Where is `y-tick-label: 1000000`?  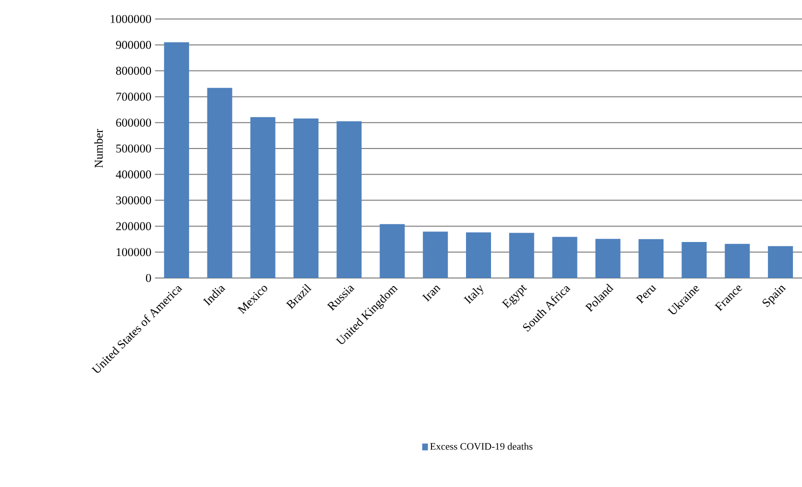
y-tick-label: 1000000 is located at coordinates (131, 19).